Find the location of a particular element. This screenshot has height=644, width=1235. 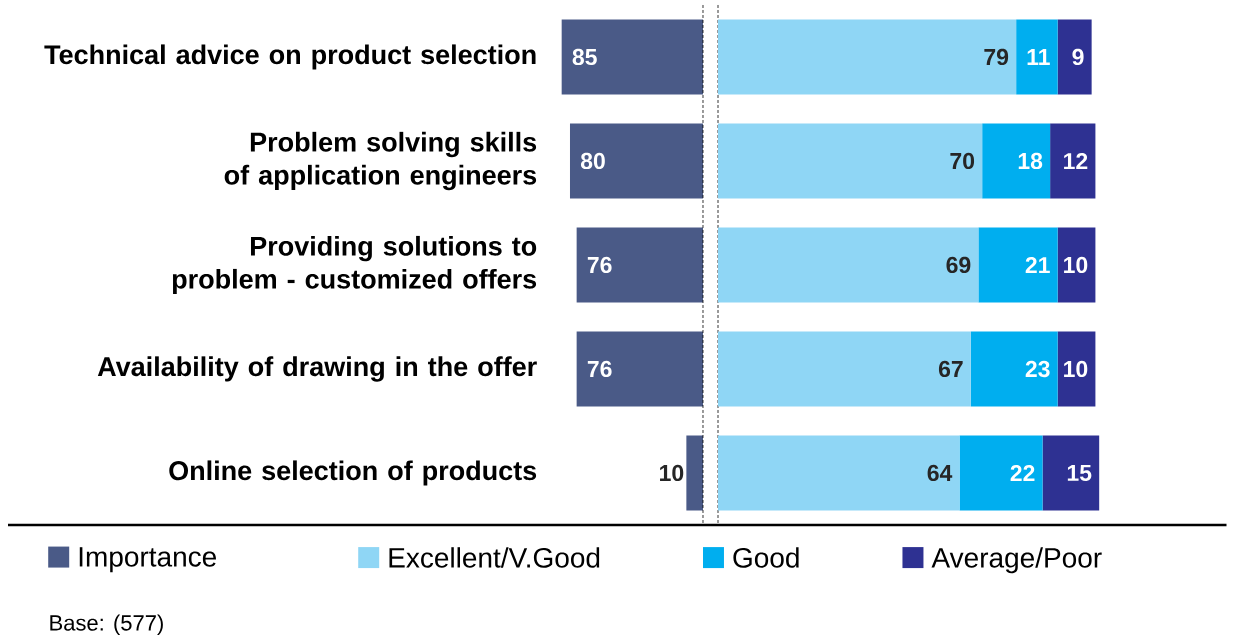

y-tick-label: Providing solutions to problem - customized offers is located at coordinates (354, 265).